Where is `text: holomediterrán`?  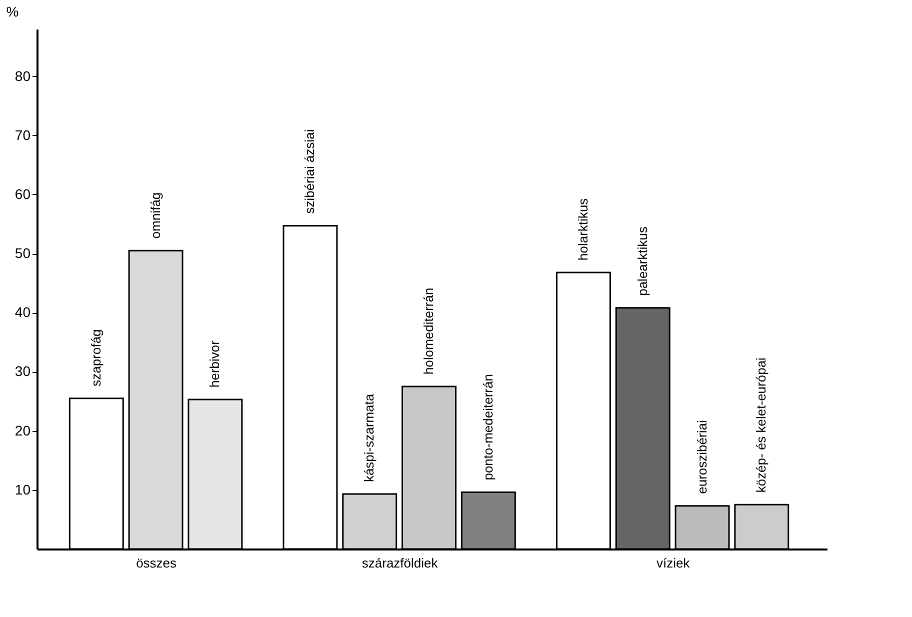 text: holomediterrán is located at coordinates (428, 331).